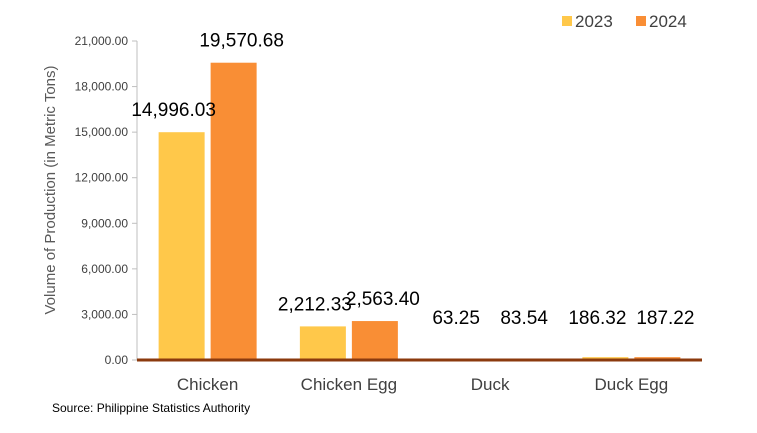  What do you see at coordinates (668, 21) in the screenshot?
I see `legend-label-2024: 2024` at bounding box center [668, 21].